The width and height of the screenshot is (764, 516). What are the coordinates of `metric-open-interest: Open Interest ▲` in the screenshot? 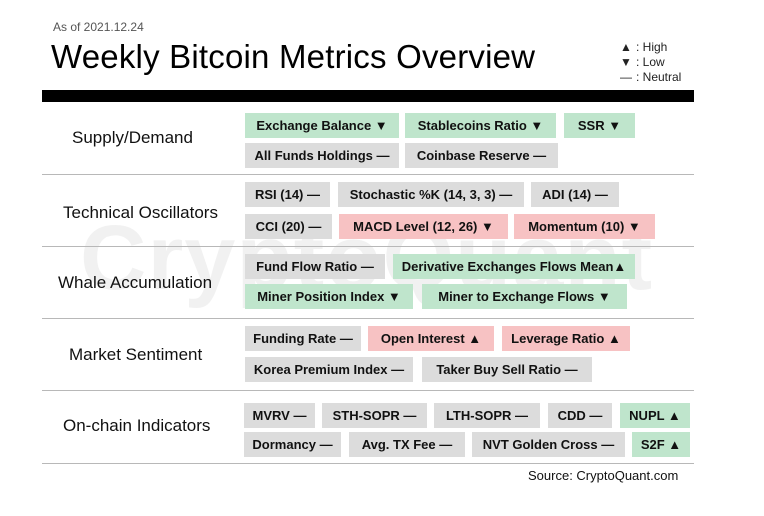 It's located at (431, 338).